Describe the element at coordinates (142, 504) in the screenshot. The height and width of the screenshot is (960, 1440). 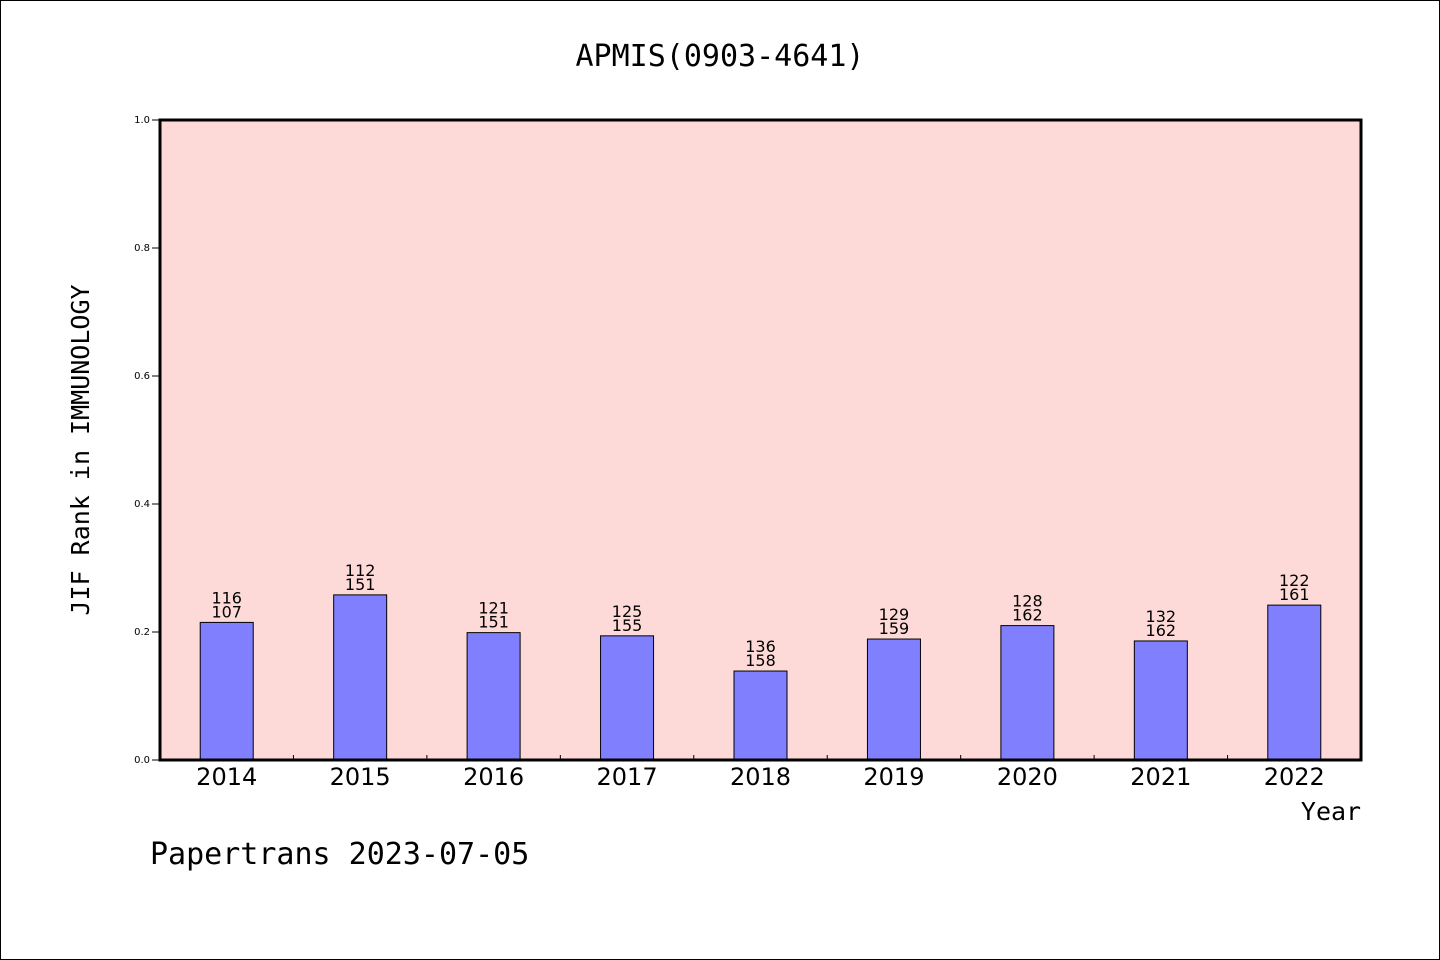
I see `y-tick-label: 0.4` at that location.